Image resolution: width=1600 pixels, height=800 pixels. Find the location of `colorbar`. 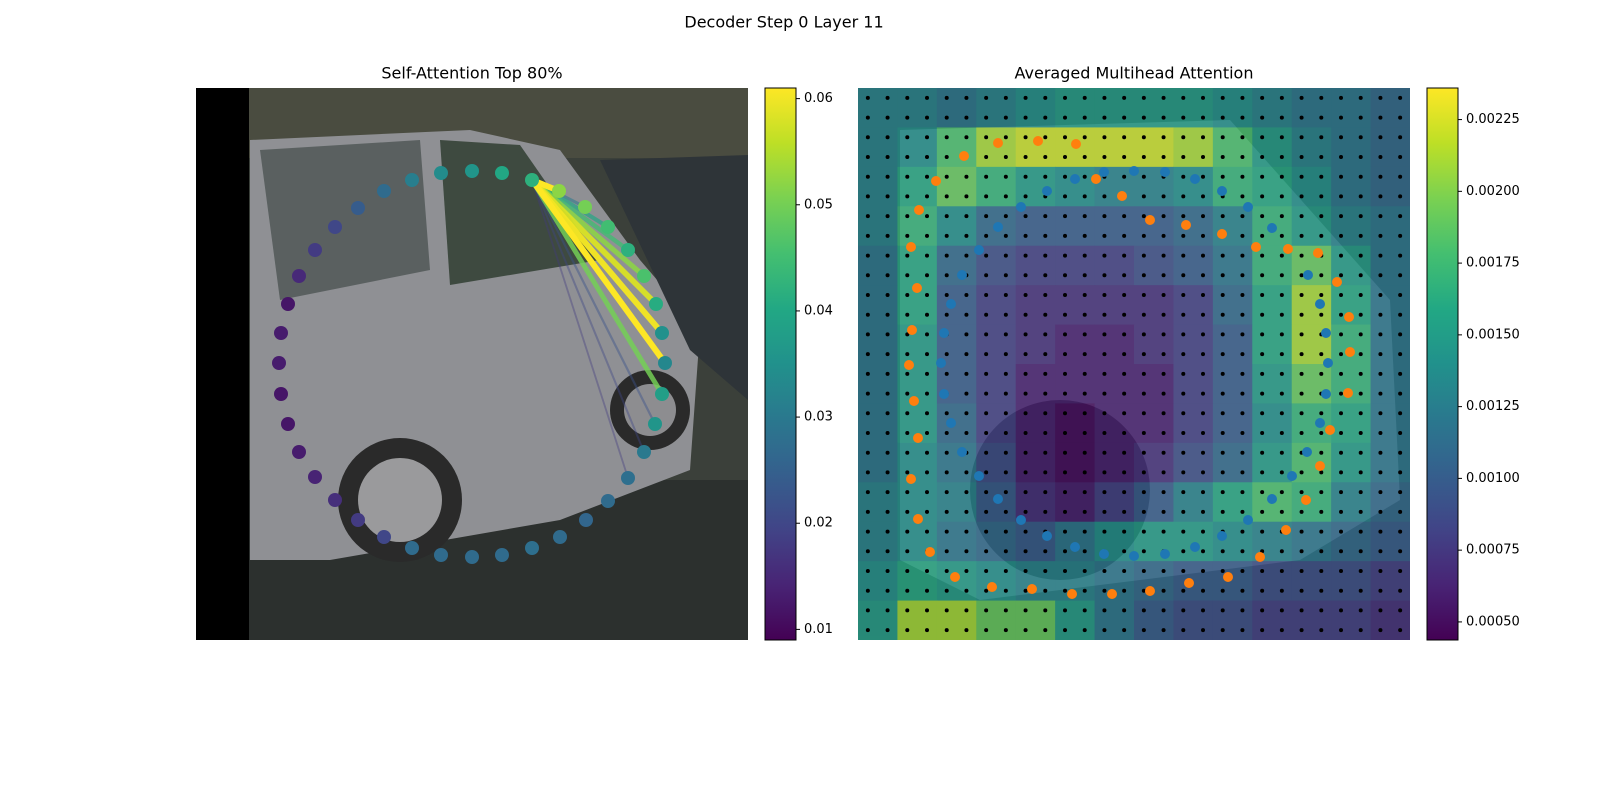

colorbar is located at coordinates (780, 364).